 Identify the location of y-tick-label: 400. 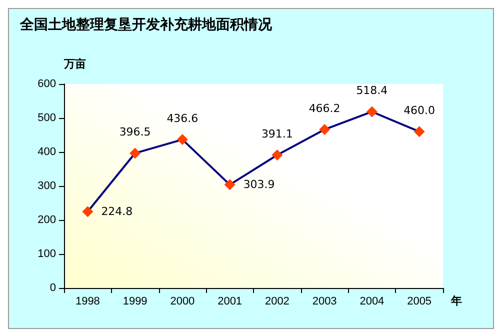
(47, 152).